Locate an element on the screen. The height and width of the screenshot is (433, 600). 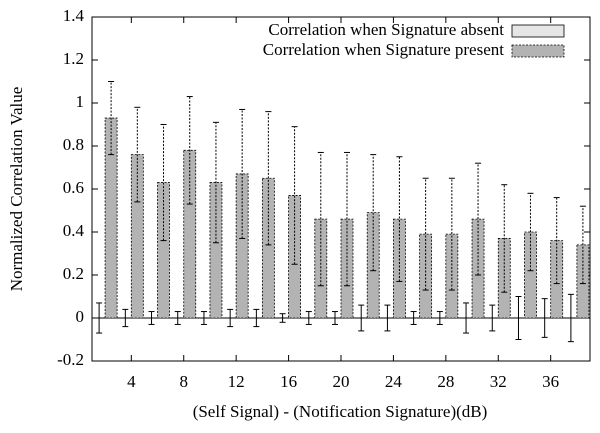
y-tick-label: 1.4 is located at coordinates (74, 15).